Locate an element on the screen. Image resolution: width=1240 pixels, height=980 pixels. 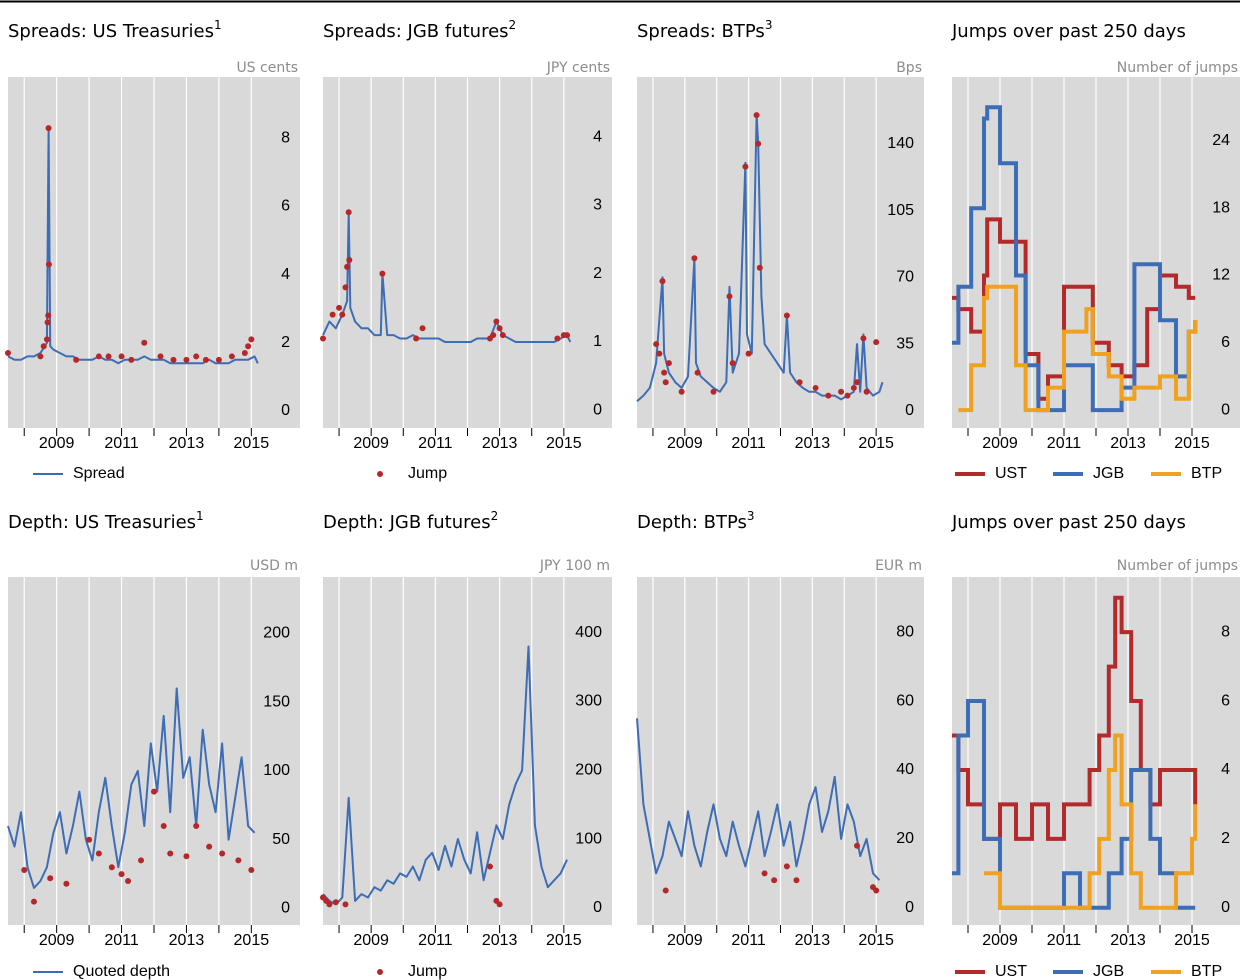
chart-title: Spreads: BTPs3 is located at coordinates (704, 30).